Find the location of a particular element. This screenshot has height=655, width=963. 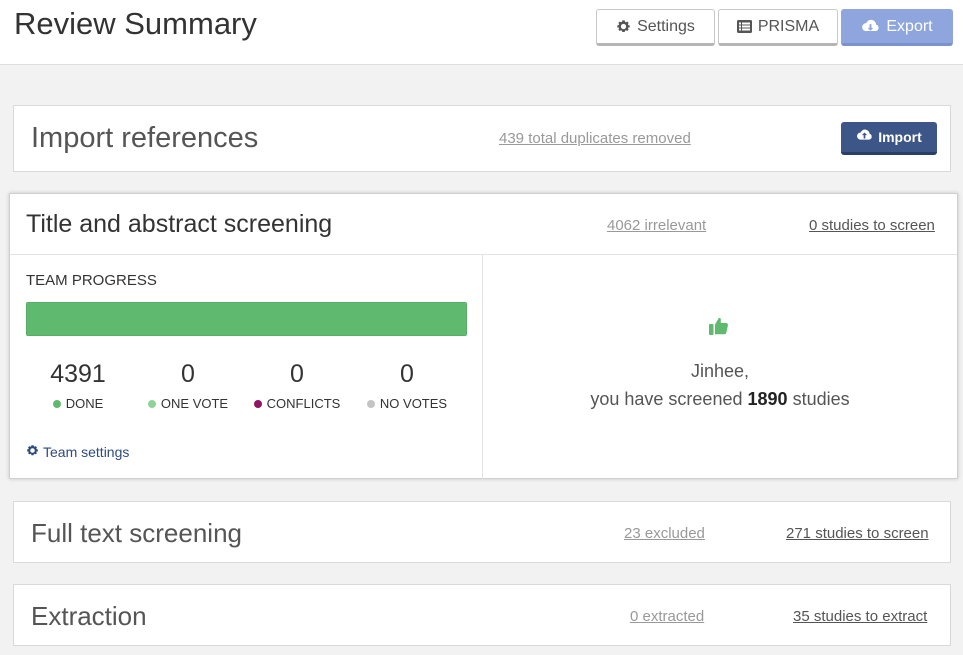

stat-label-text: ONE VOTE is located at coordinates (194, 403).